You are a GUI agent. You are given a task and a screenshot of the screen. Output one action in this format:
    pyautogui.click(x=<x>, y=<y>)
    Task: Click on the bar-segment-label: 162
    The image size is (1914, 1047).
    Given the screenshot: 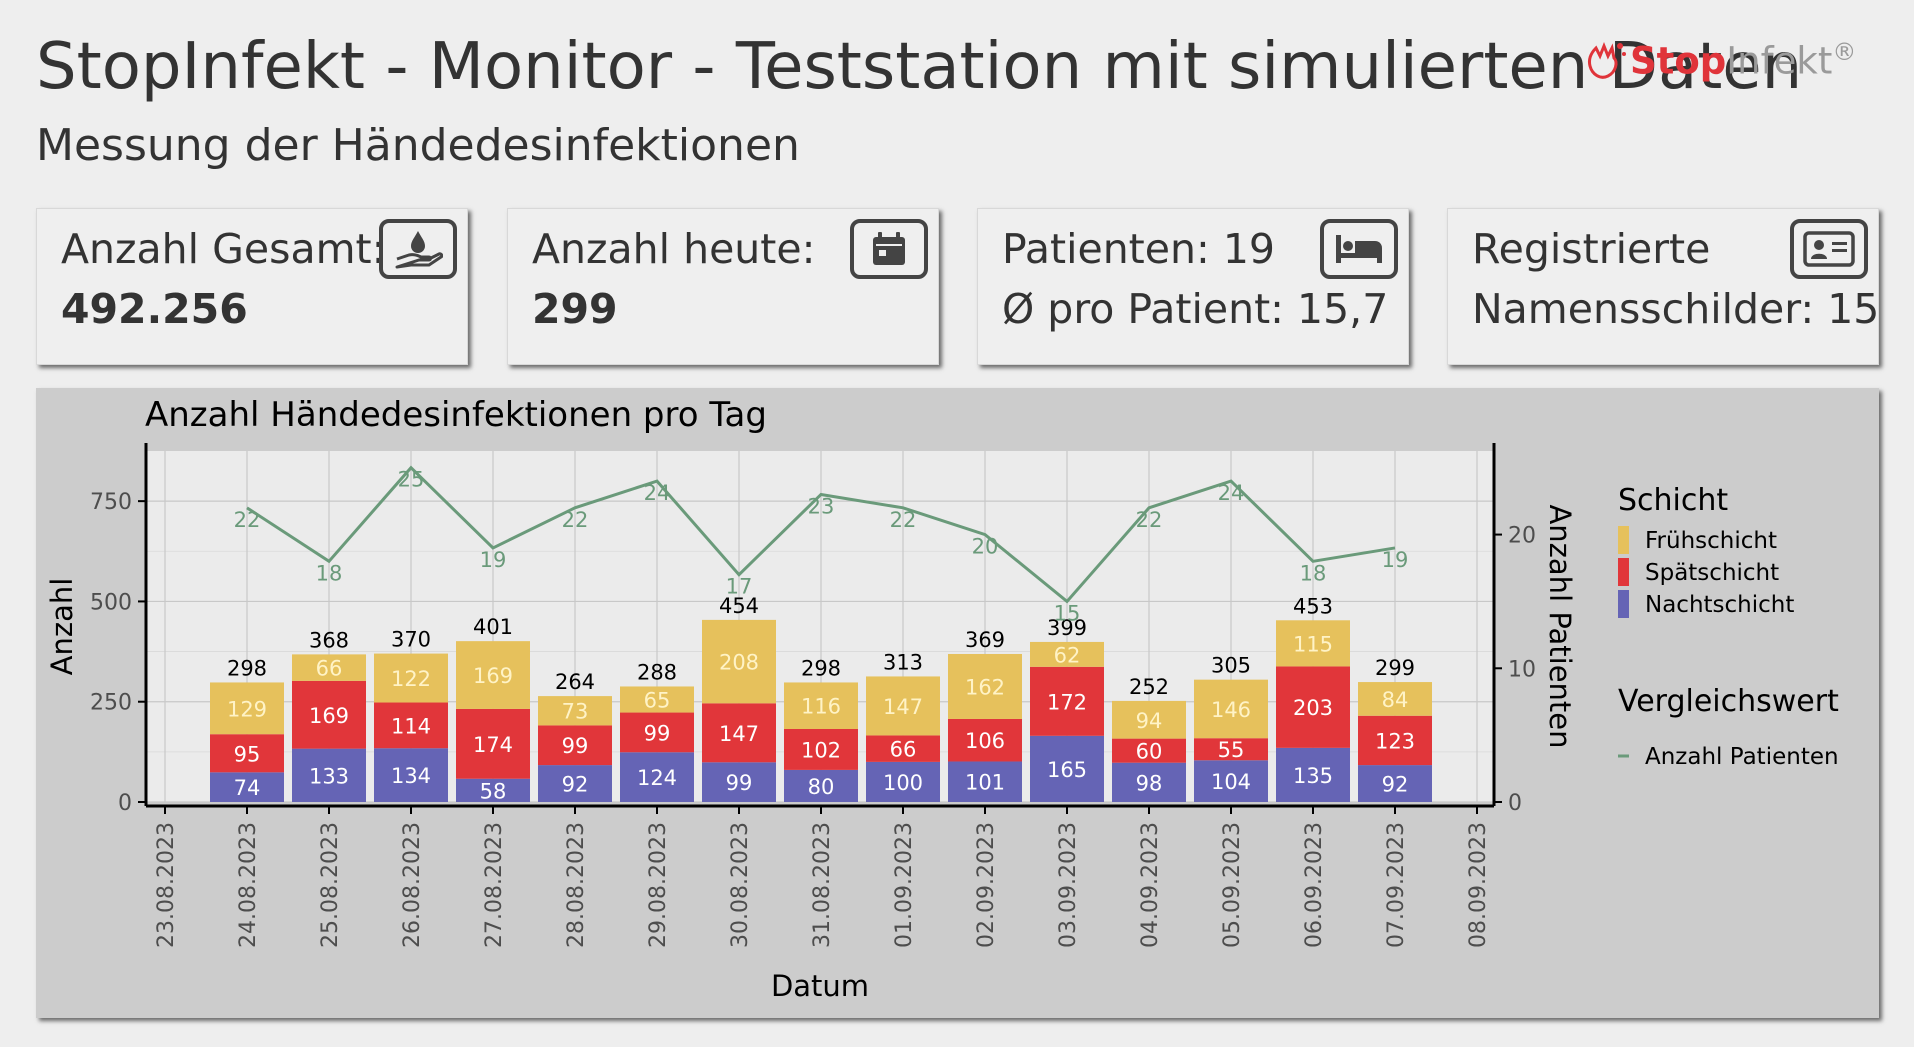 What is the action you would take?
    pyautogui.click(x=985, y=687)
    